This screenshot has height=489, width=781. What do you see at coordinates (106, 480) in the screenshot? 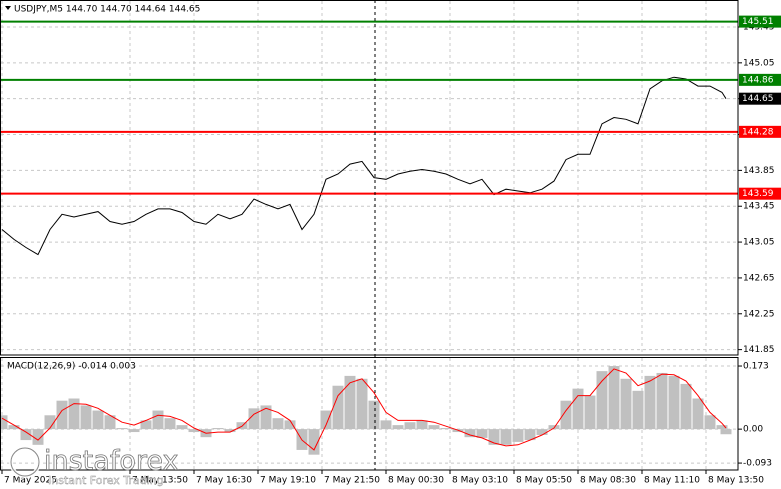
I see `watermark-tagline: Instant Forex Trading` at bounding box center [106, 480].